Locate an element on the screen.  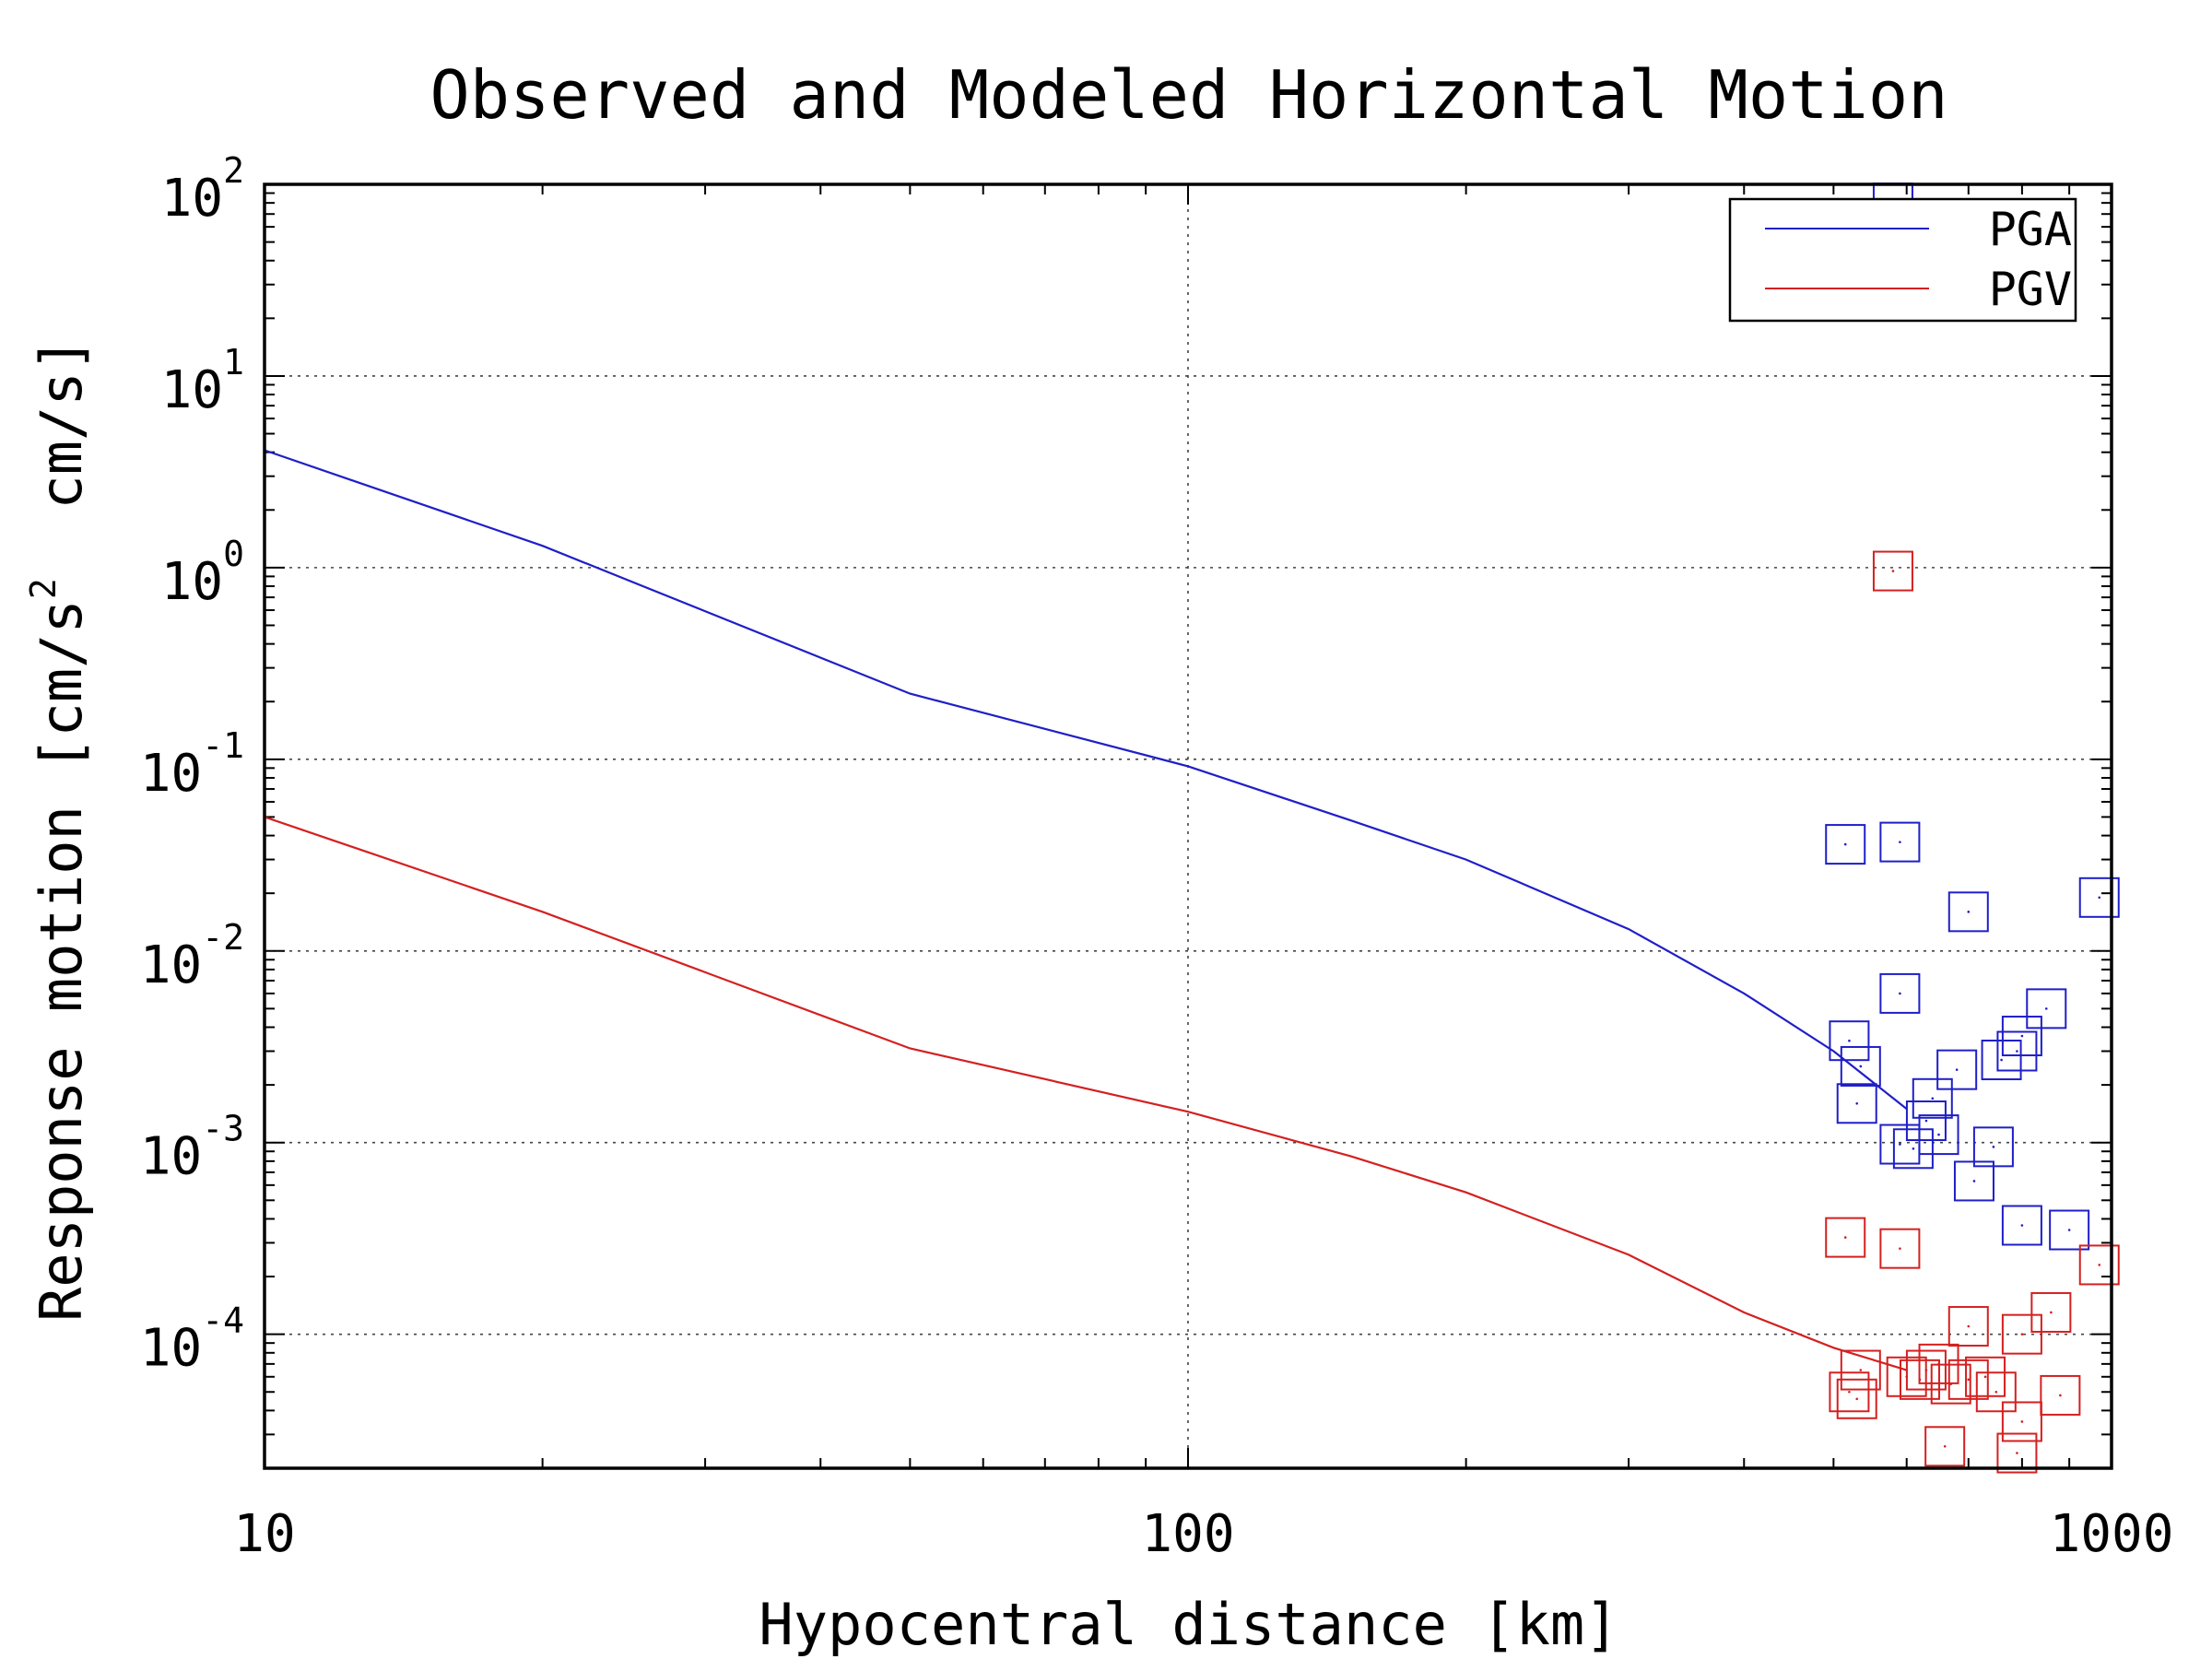
legend: PGA PGV is located at coordinates (1902, 260).